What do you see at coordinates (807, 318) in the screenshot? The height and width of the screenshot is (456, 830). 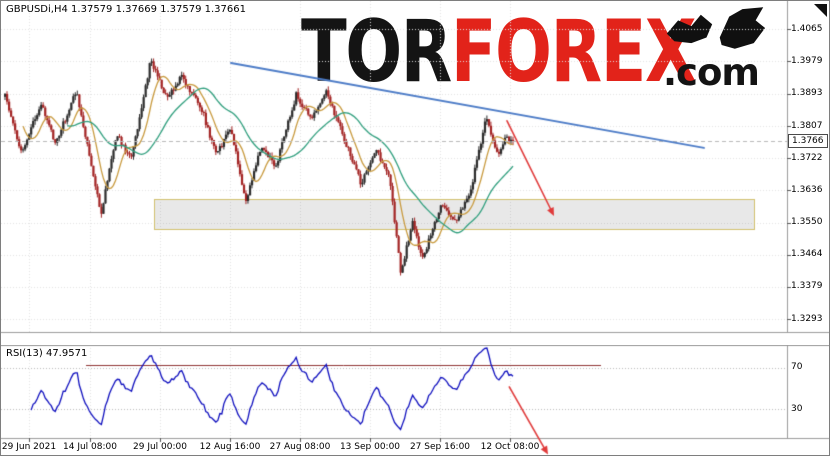 I see `price-axis-label: 1.3293` at bounding box center [807, 318].